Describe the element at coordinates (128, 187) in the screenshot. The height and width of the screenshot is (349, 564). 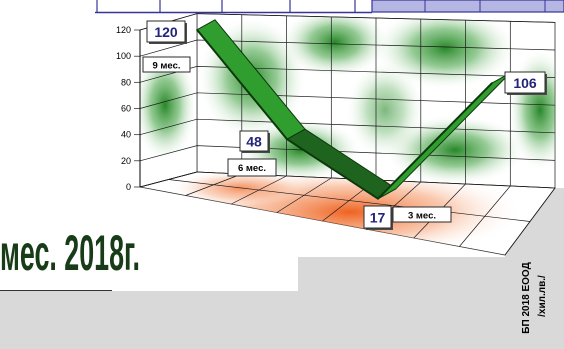
I see `y-tick-label: 0` at that location.